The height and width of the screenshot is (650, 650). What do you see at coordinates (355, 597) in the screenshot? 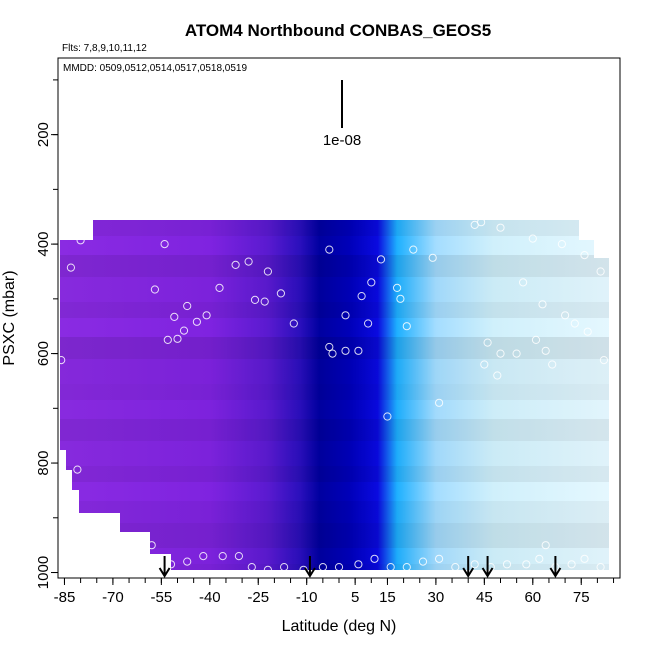
I see `x-tick-label: 5` at bounding box center [355, 597].